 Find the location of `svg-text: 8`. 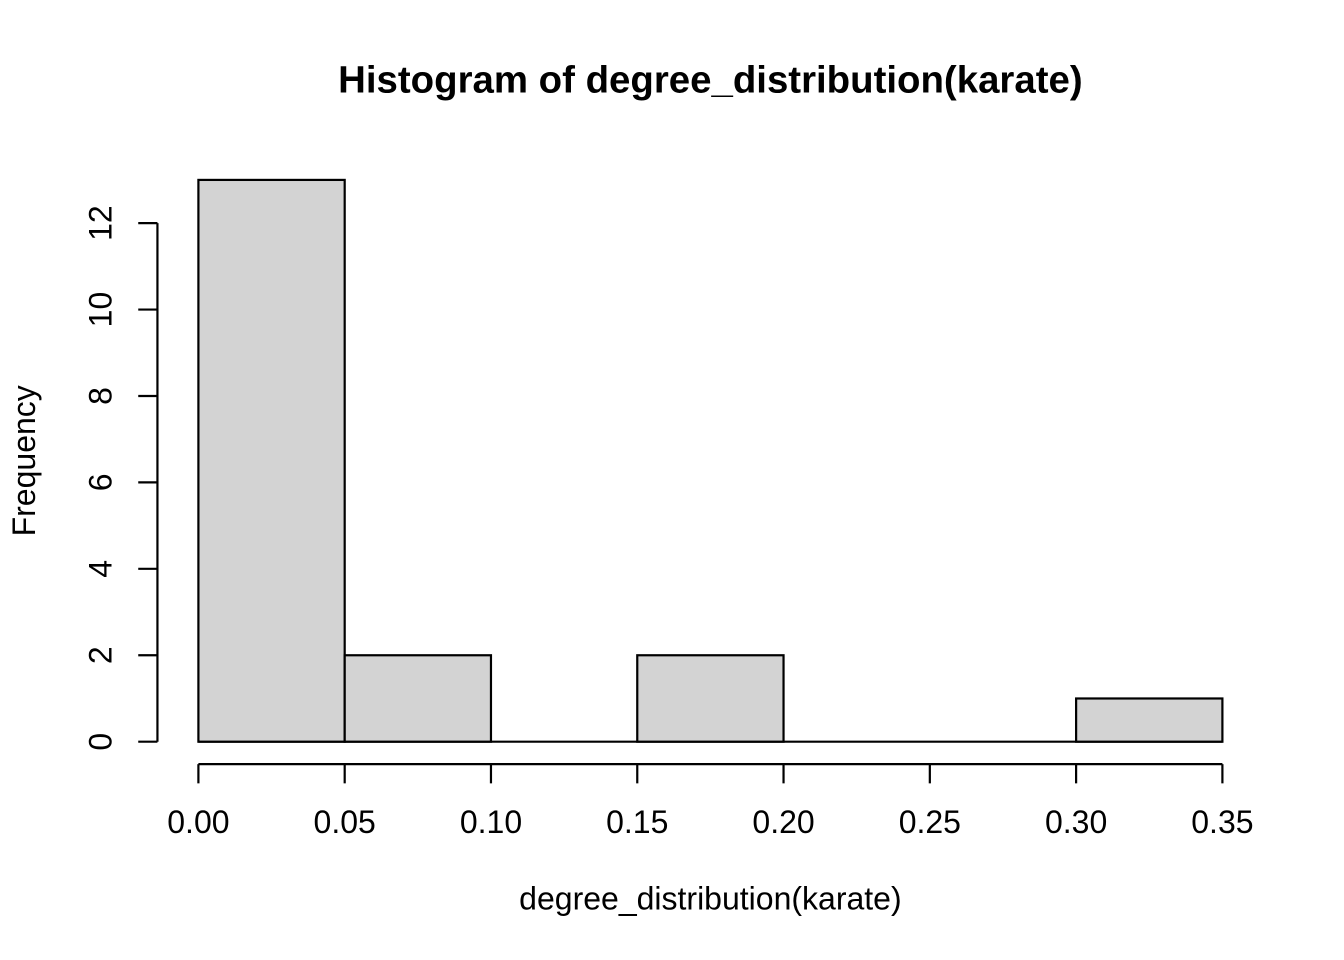

svg-text: 8 is located at coordinates (100, 396).